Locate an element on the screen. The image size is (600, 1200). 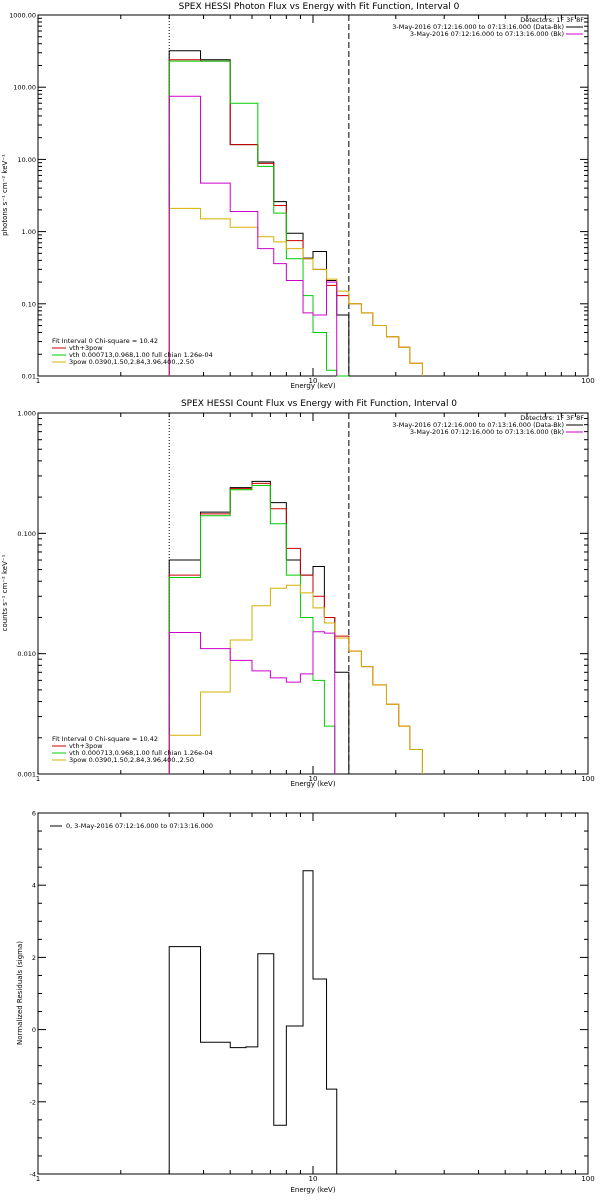
photon-flux-ytick-label: 1.00 is located at coordinates (29, 232).